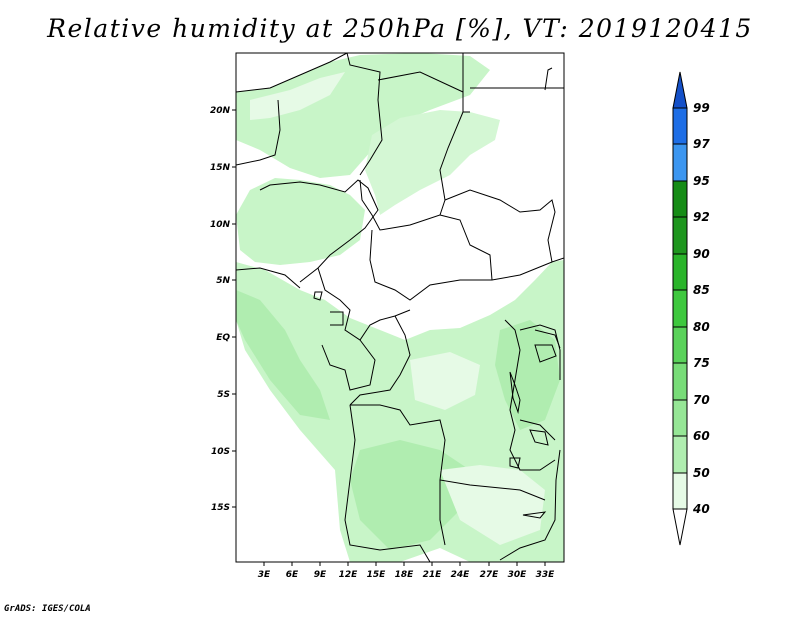 This screenshot has height=618, width=800. What do you see at coordinates (349, 575) in the screenshot?
I see `lon-label-12e: 12E` at bounding box center [349, 575].